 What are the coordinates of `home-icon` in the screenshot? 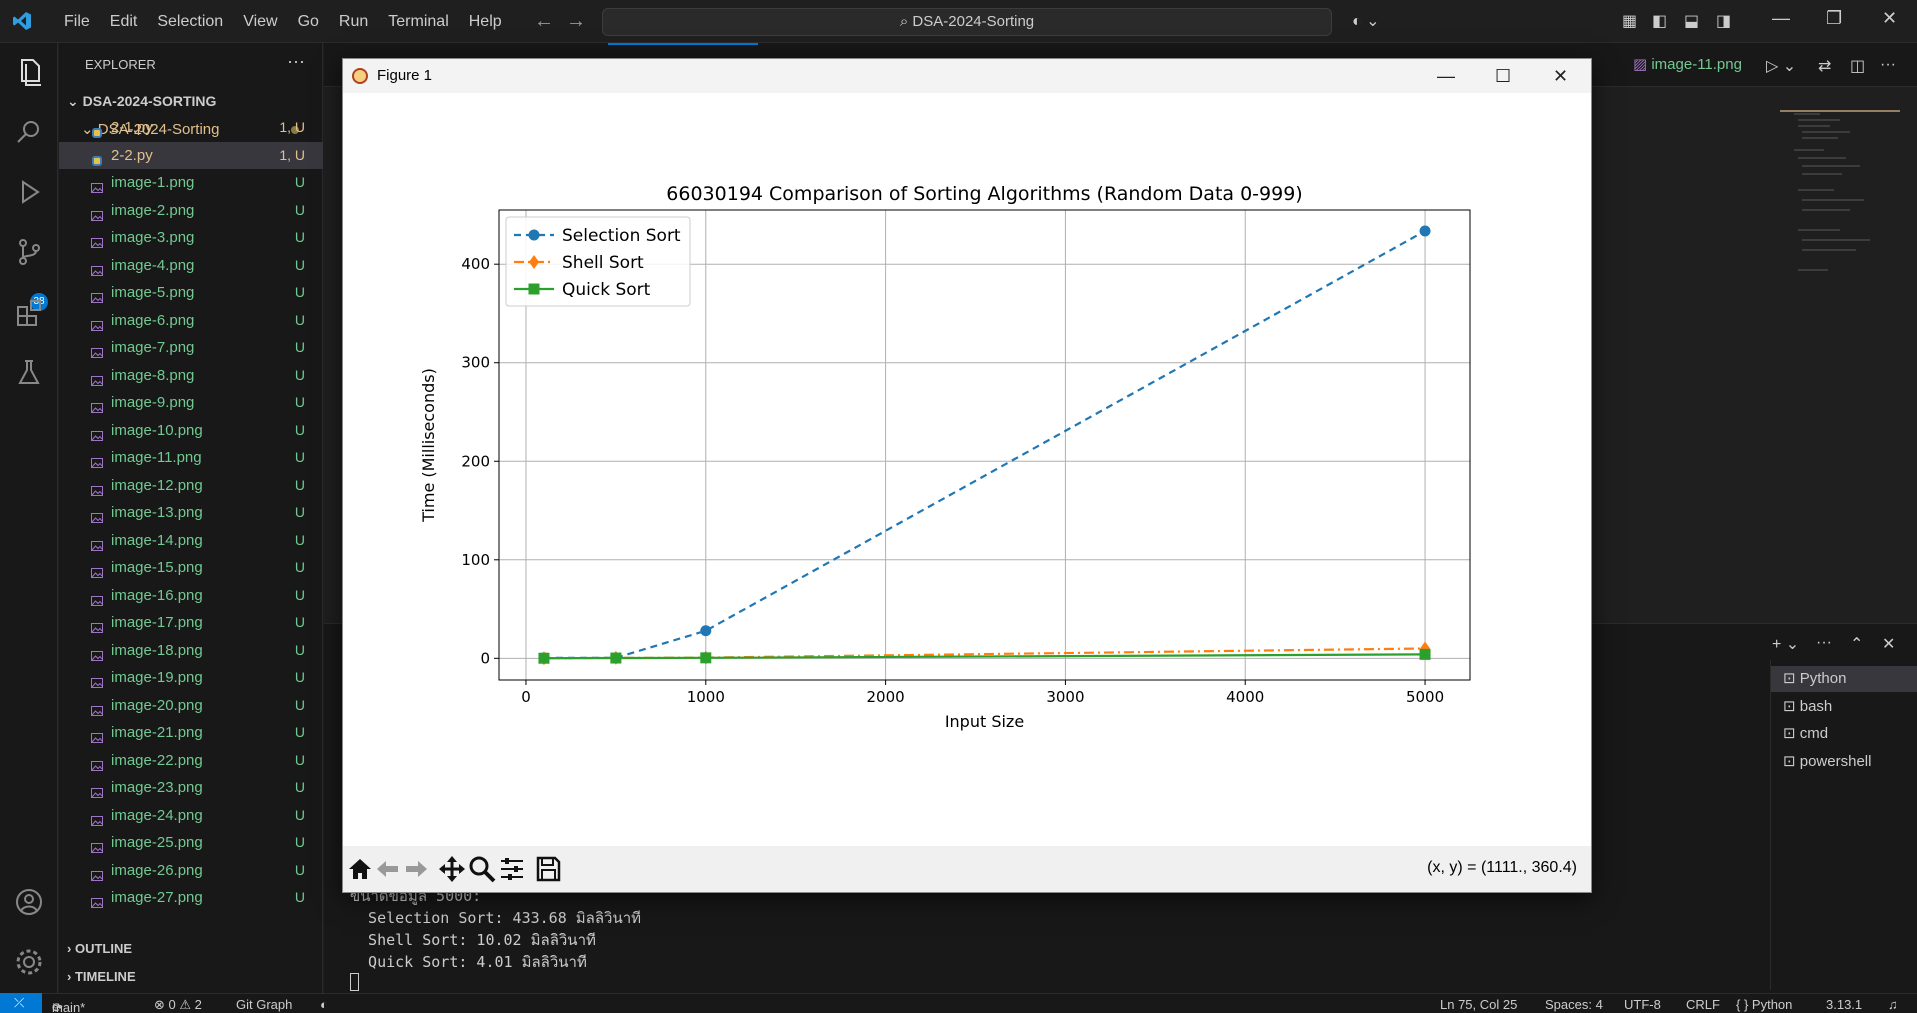 It's located at (360, 869).